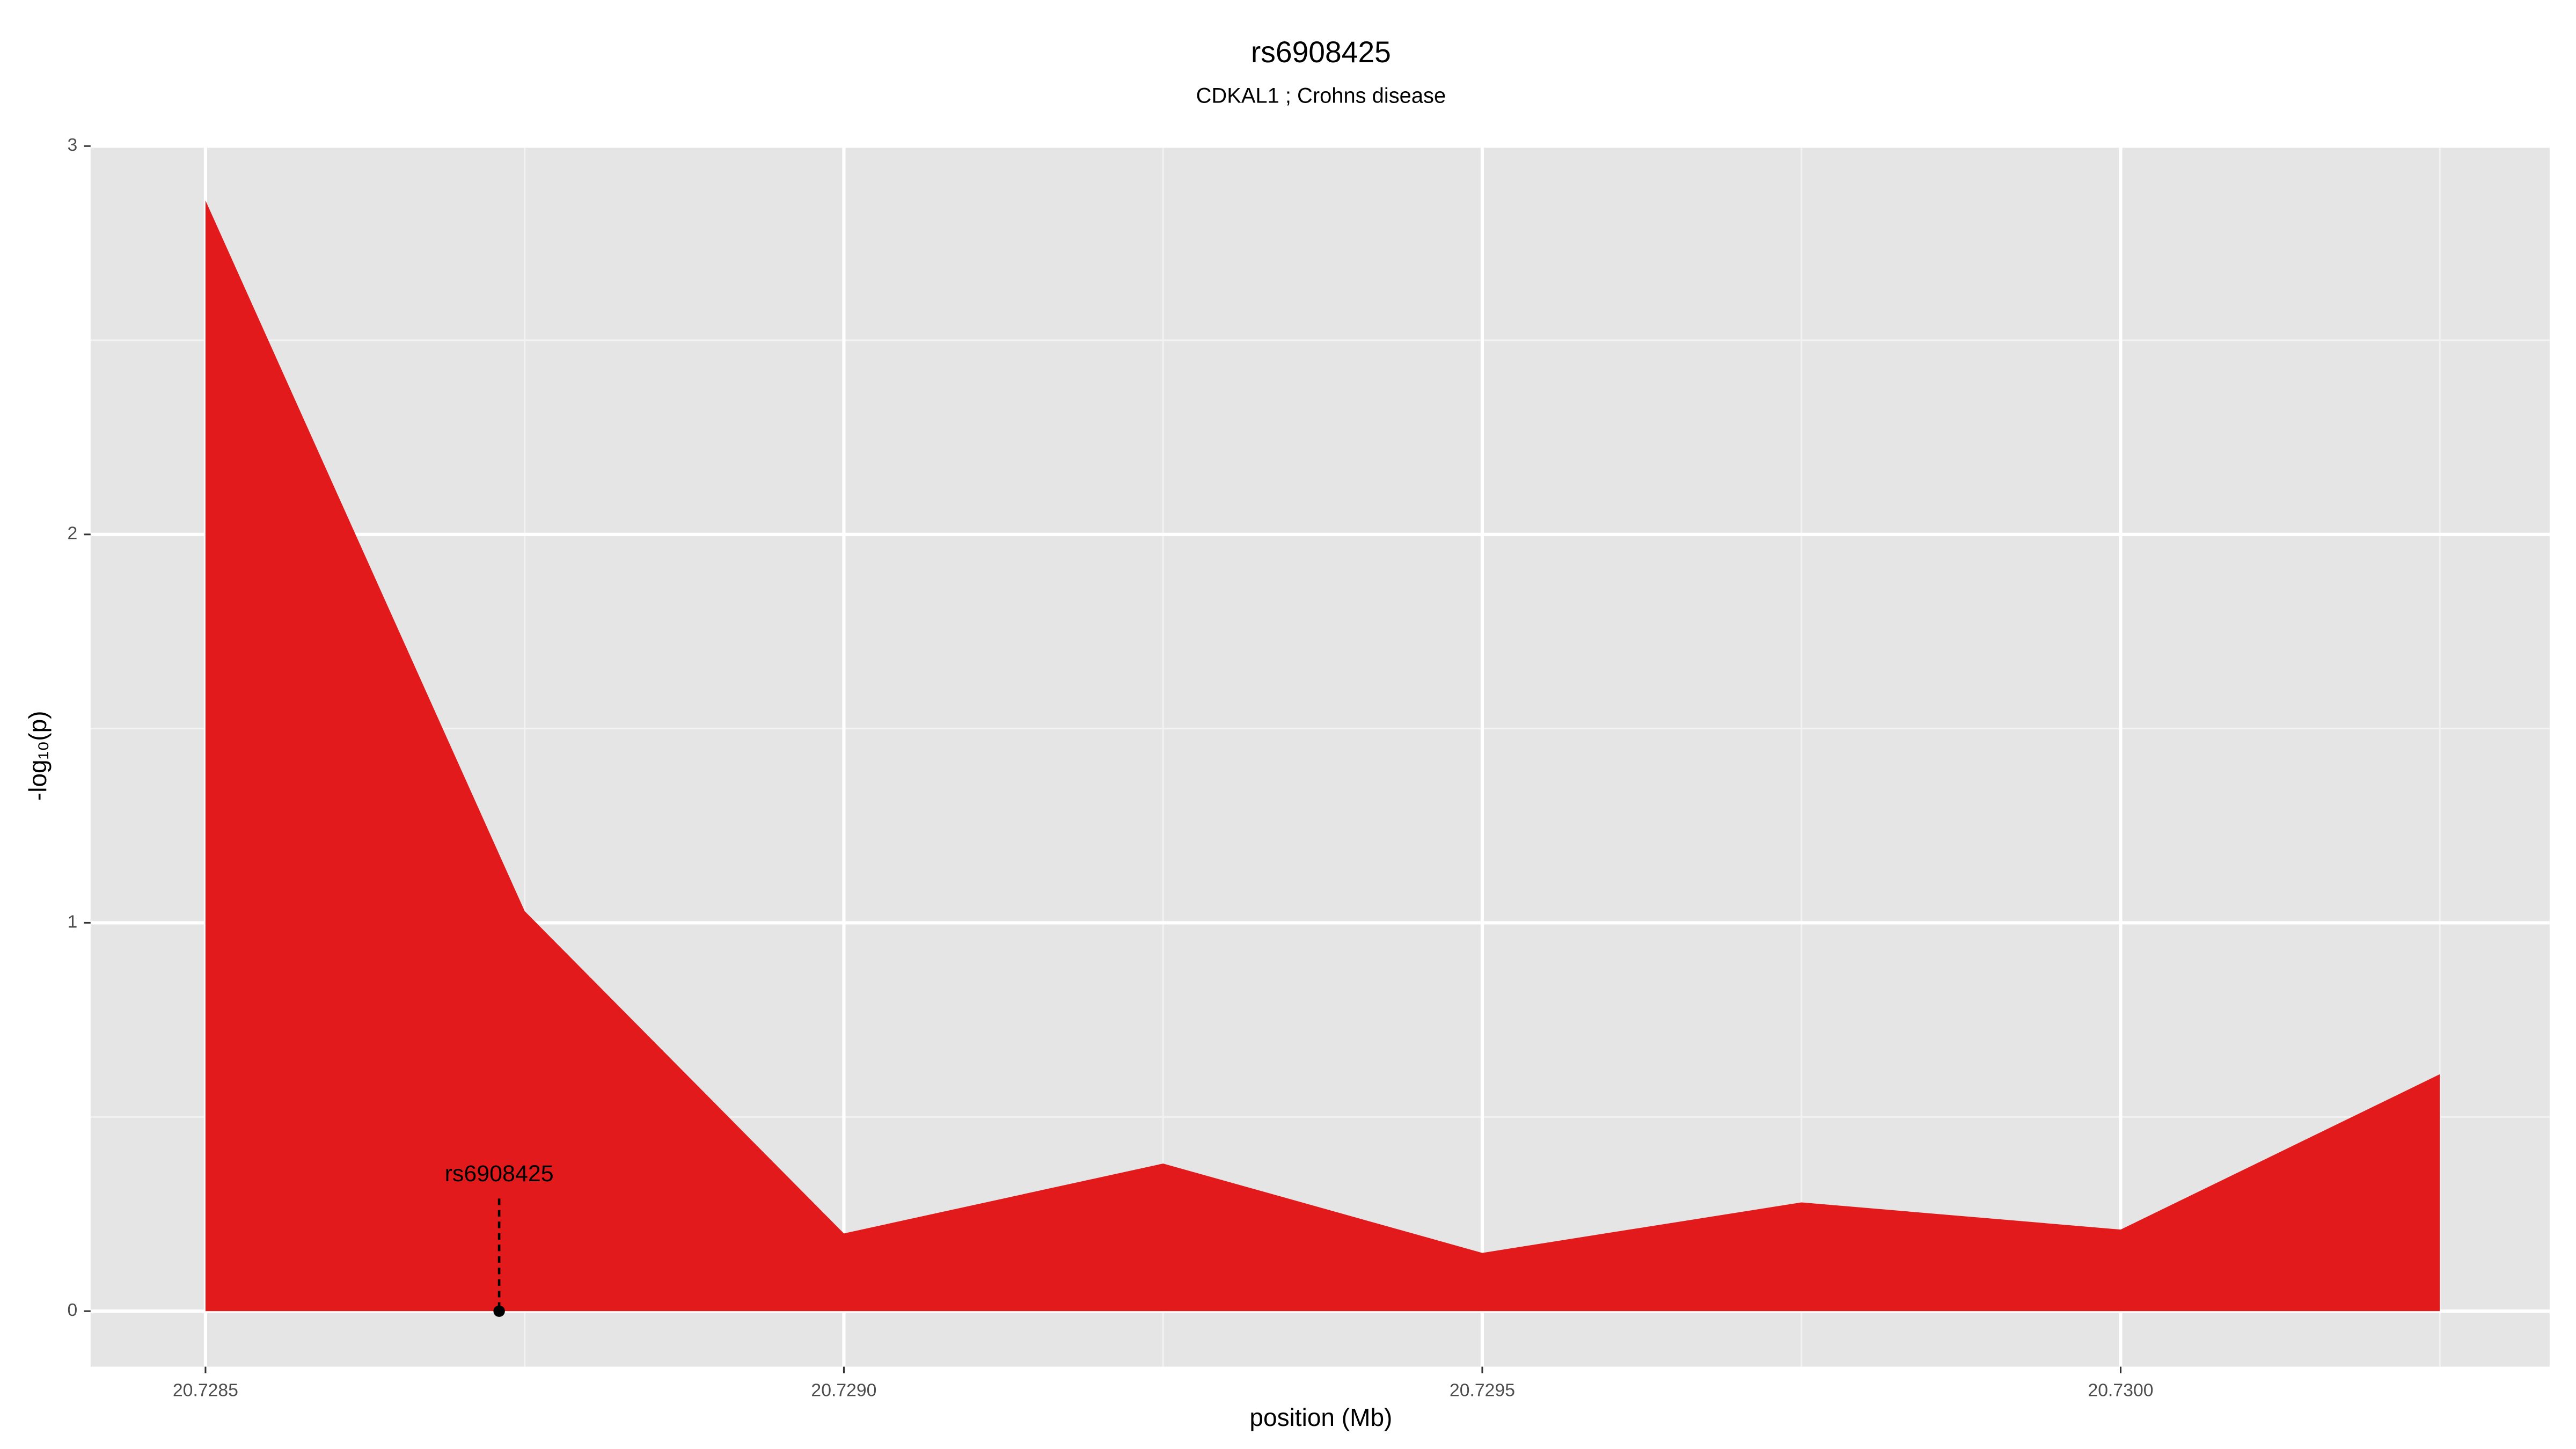  I want to click on x-tick-label: 20.7285, so click(205, 1390).